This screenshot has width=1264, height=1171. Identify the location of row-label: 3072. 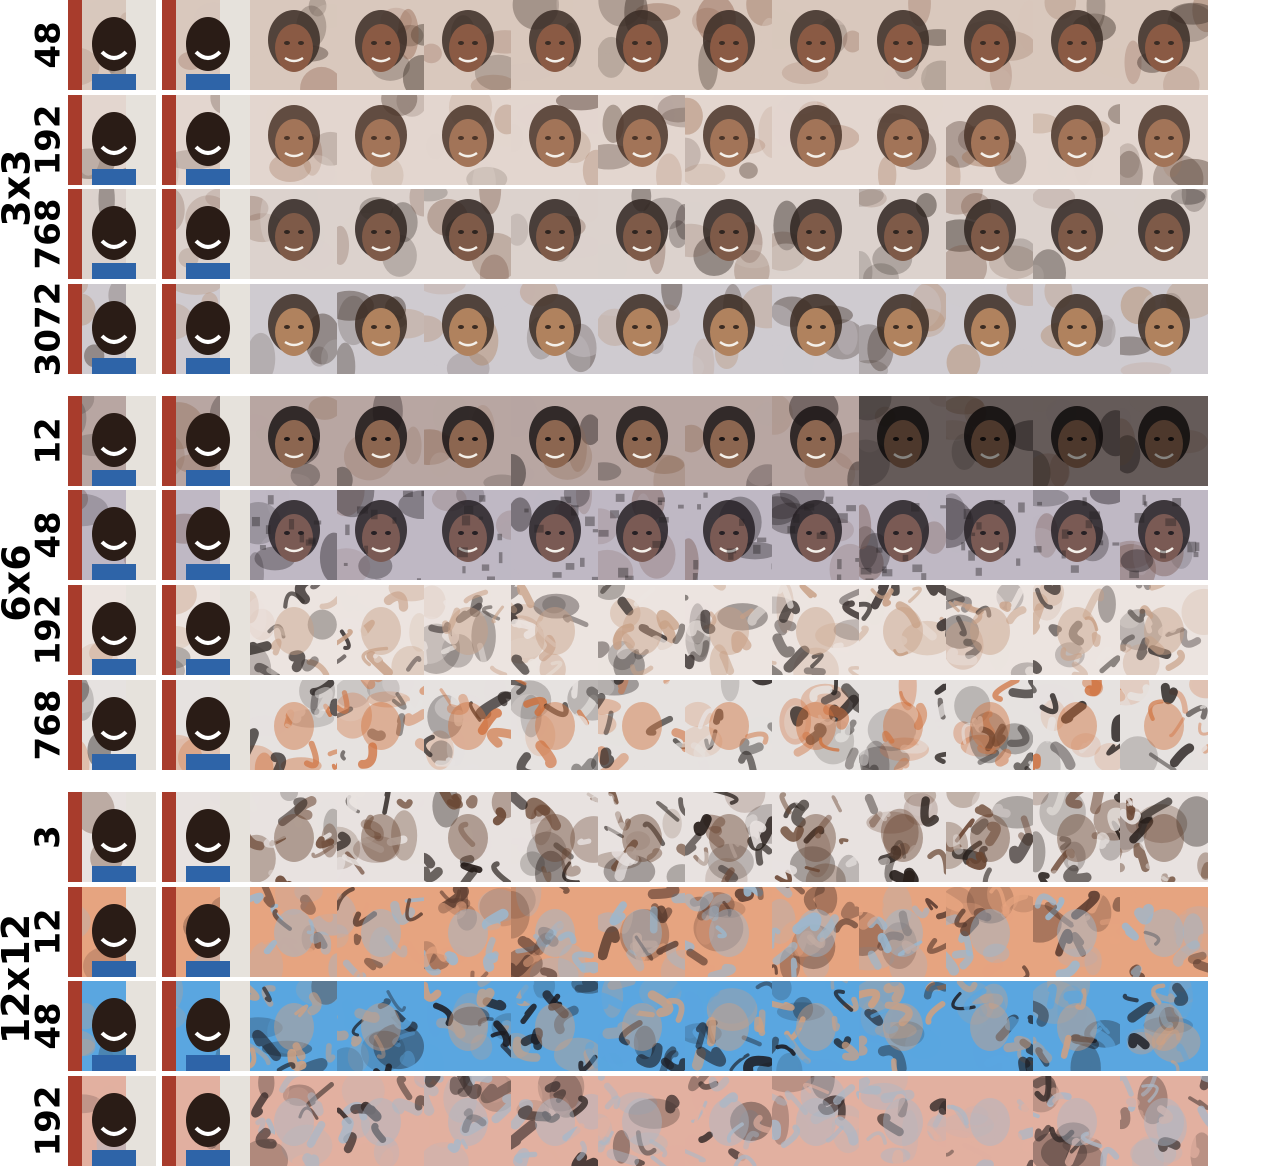
(47, 329).